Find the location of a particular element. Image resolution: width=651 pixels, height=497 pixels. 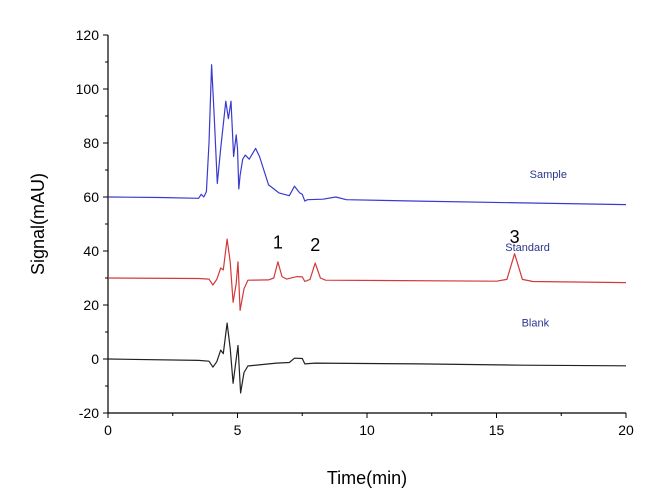

y-axis-title: Signal(mAU) is located at coordinates (38, 224).